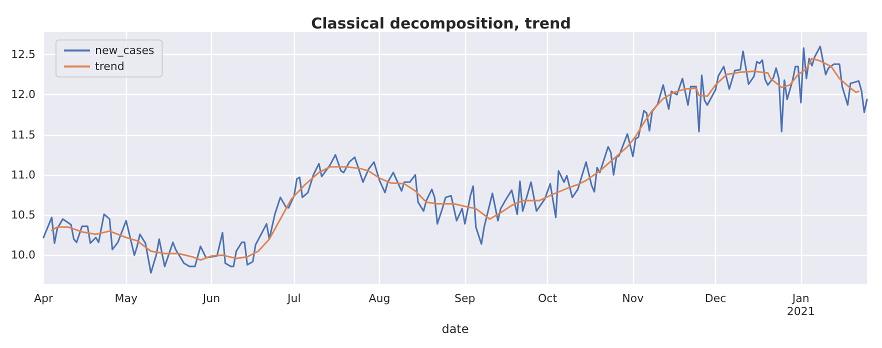 Image resolution: width=882 pixels, height=348 pixels. I want to click on x-tick-label: Apr, so click(44, 299).